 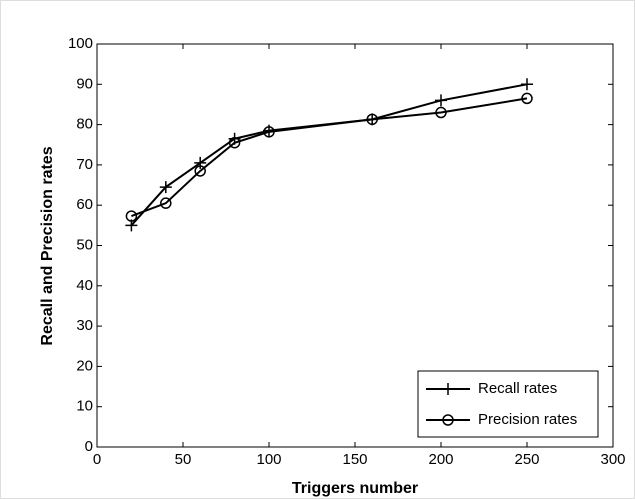 What do you see at coordinates (354, 459) in the screenshot?
I see `x-tick-label: 150` at bounding box center [354, 459].